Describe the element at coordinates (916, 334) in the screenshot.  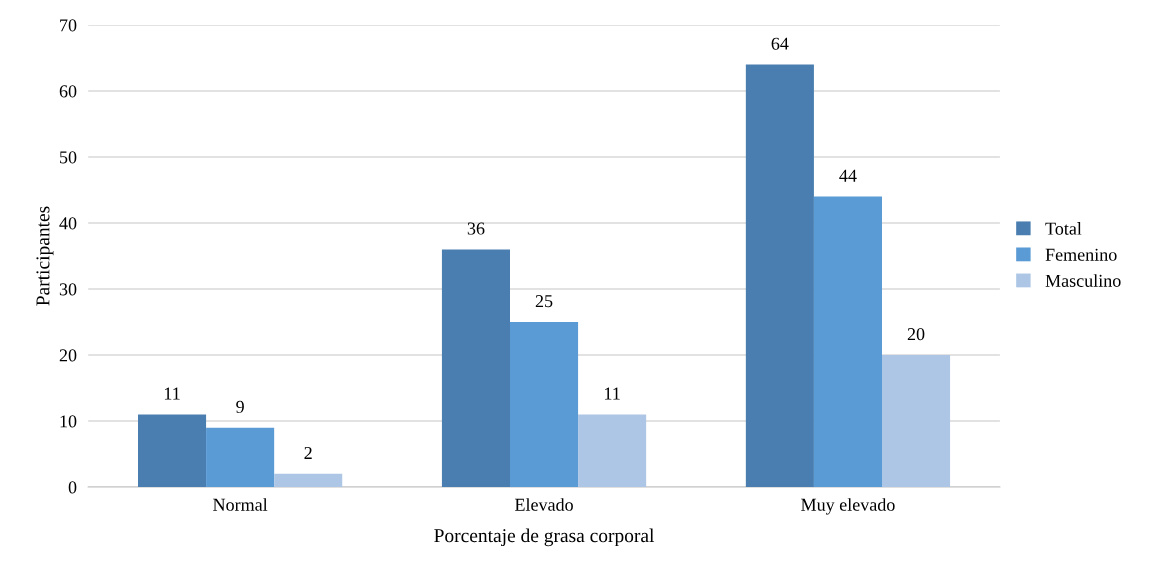
I see `data-label: 20` at that location.